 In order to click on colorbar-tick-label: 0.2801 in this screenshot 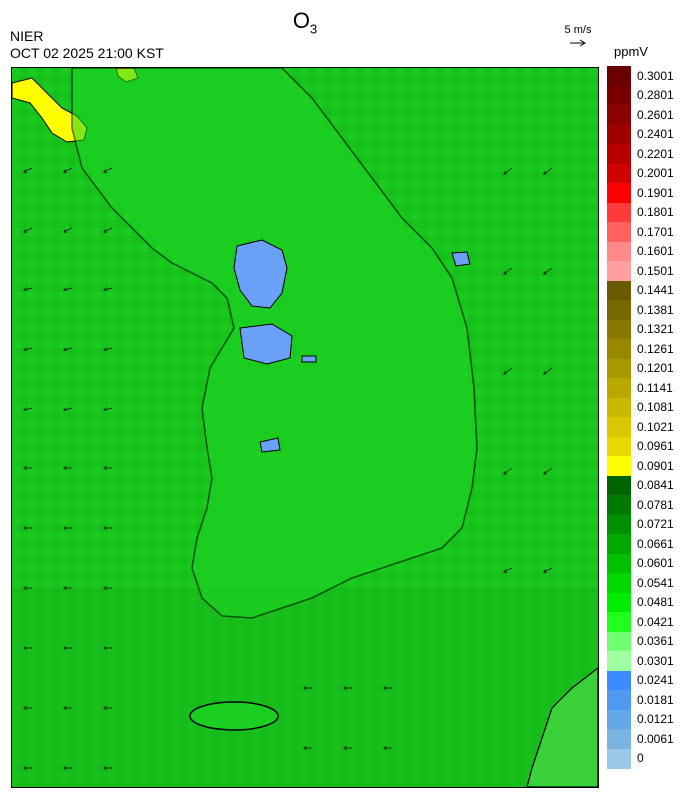, I will do `click(655, 95)`.